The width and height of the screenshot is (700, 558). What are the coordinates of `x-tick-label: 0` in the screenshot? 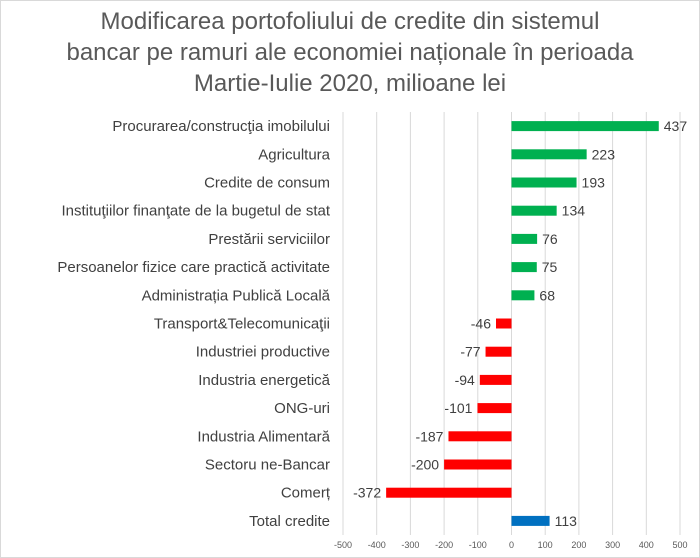 It's located at (511, 545).